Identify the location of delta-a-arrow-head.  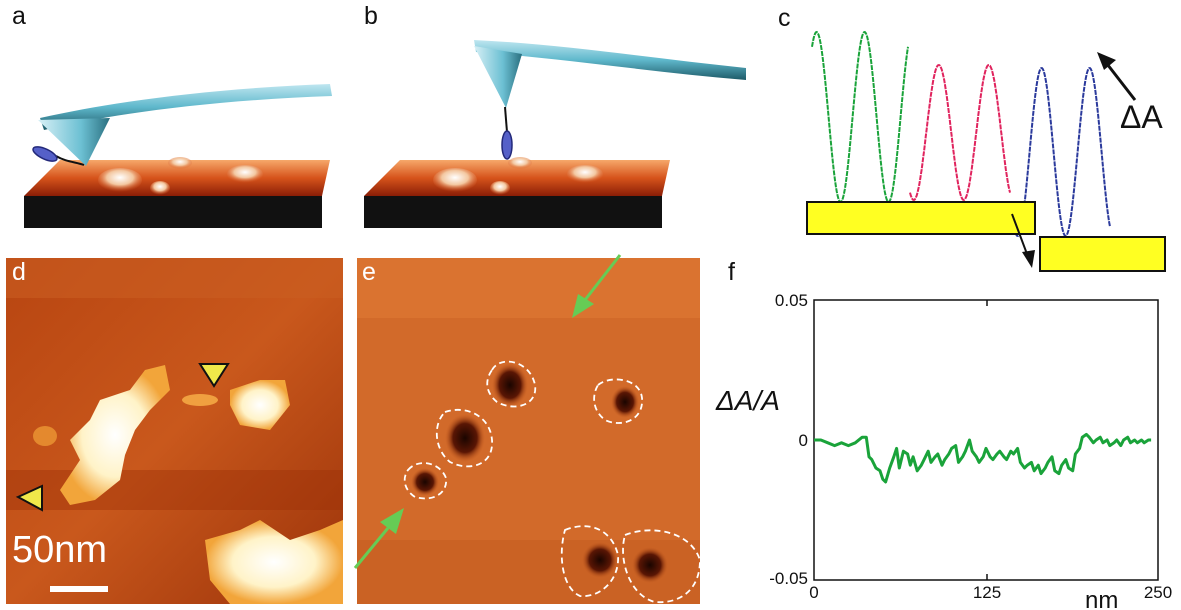
(1106, 61).